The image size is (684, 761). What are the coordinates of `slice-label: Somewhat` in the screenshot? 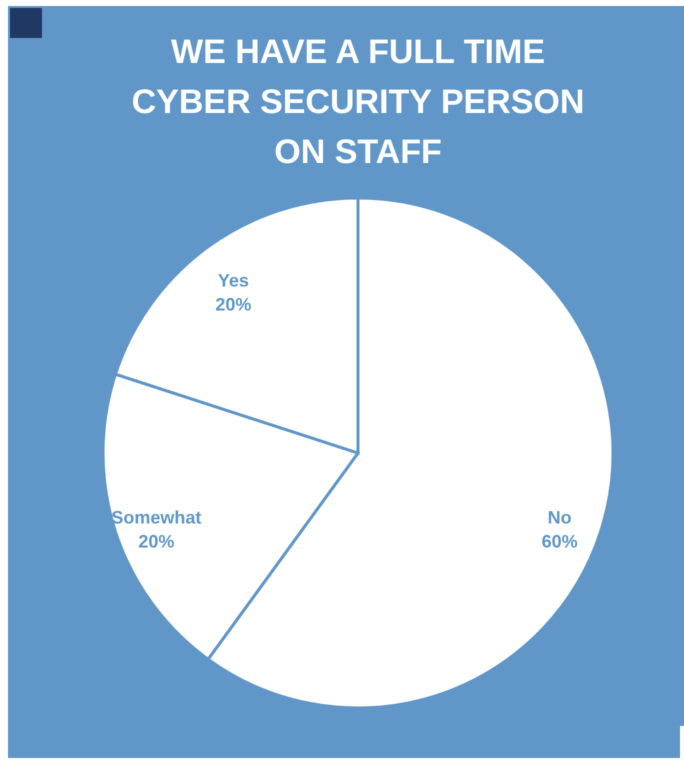 It's located at (156, 518).